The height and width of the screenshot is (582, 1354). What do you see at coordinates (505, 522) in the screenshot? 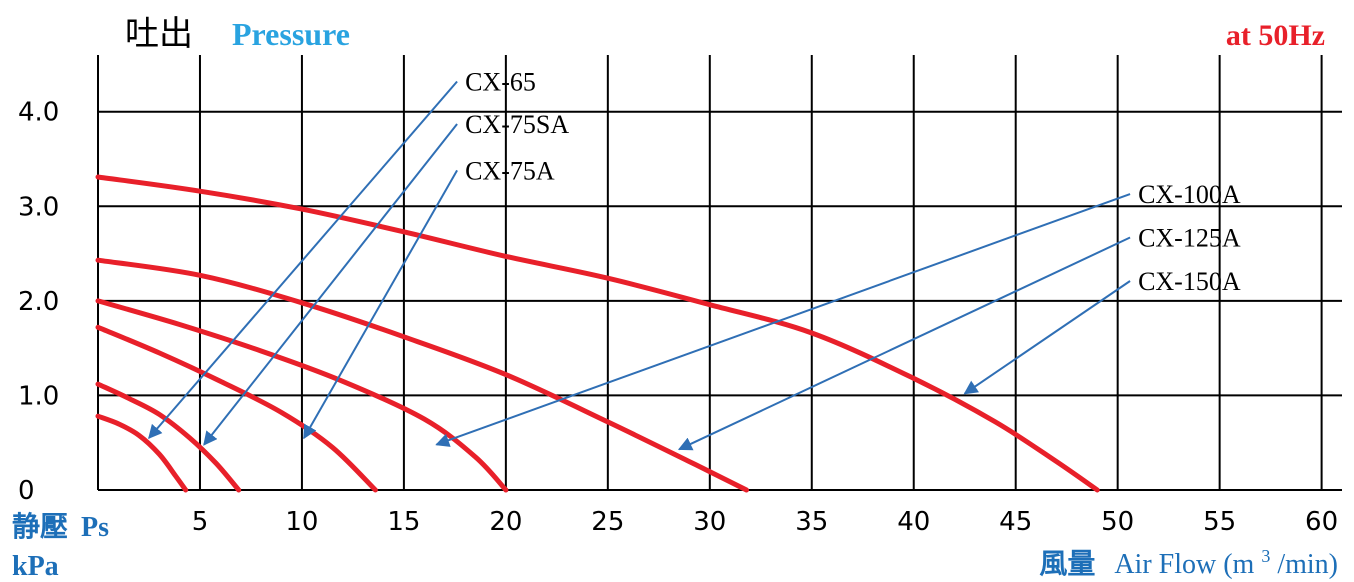
I see `x-tick-label-3: 20` at bounding box center [505, 522].